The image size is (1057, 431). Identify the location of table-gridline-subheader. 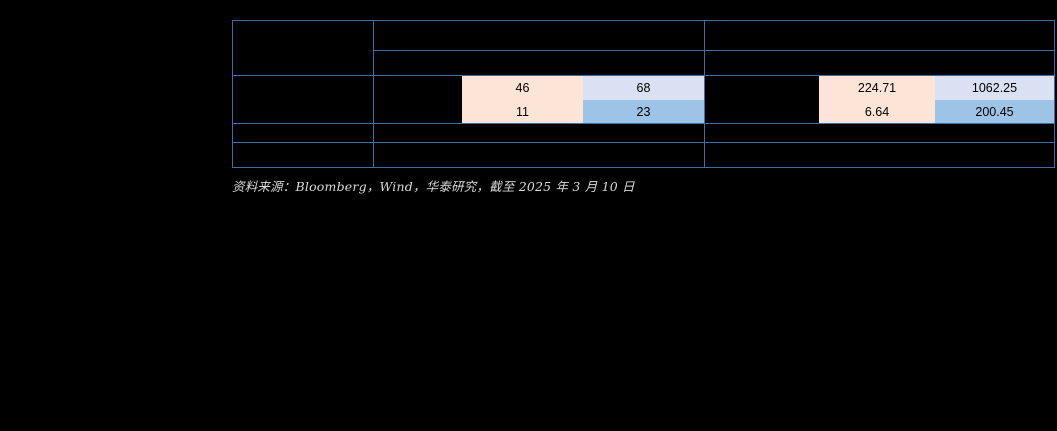
(643, 75).